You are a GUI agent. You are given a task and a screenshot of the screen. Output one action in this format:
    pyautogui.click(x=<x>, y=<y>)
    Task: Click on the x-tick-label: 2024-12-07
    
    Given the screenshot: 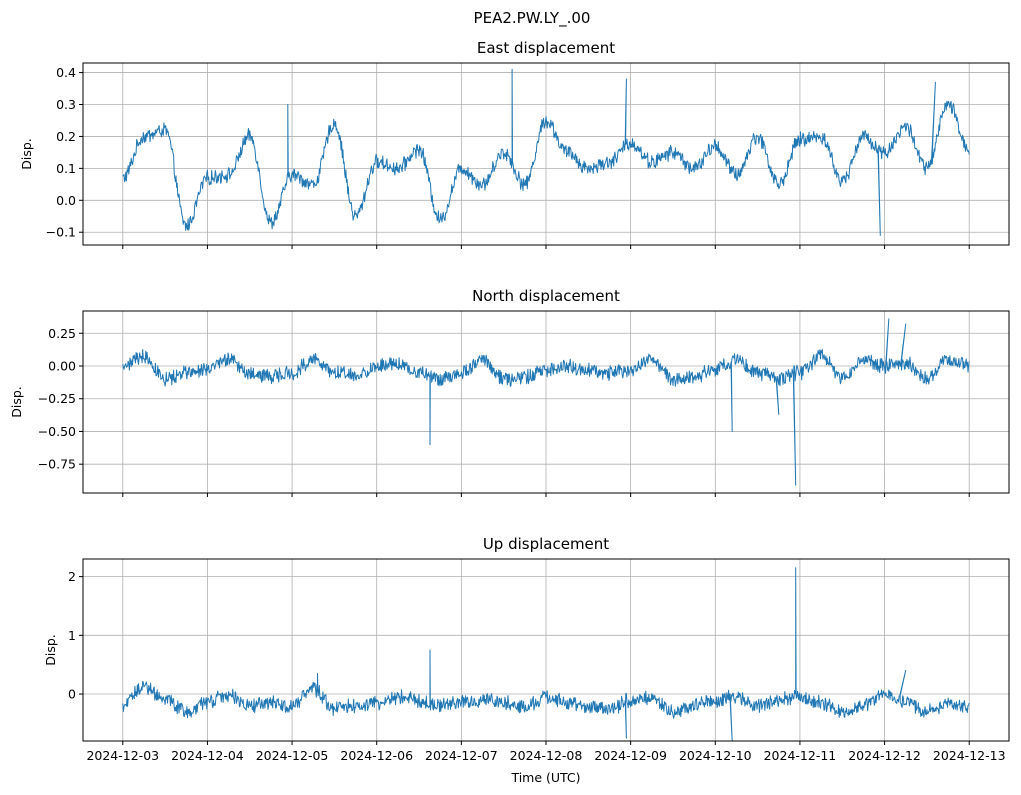 What is the action you would take?
    pyautogui.click(x=461, y=755)
    